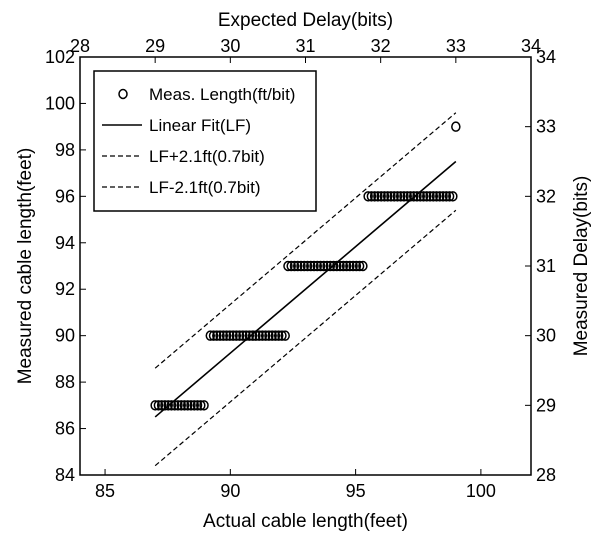  What do you see at coordinates (65, 382) in the screenshot?
I see `y-tick-label: 88` at bounding box center [65, 382].